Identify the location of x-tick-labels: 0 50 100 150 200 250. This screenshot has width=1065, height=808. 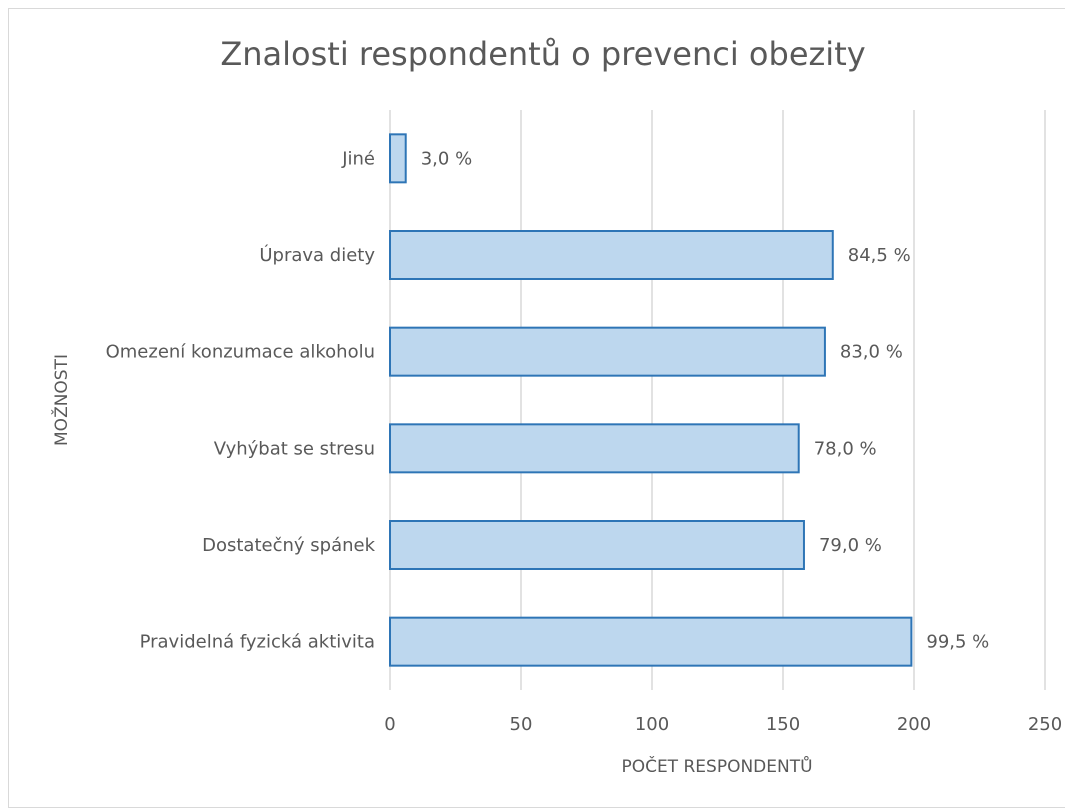
(723, 724).